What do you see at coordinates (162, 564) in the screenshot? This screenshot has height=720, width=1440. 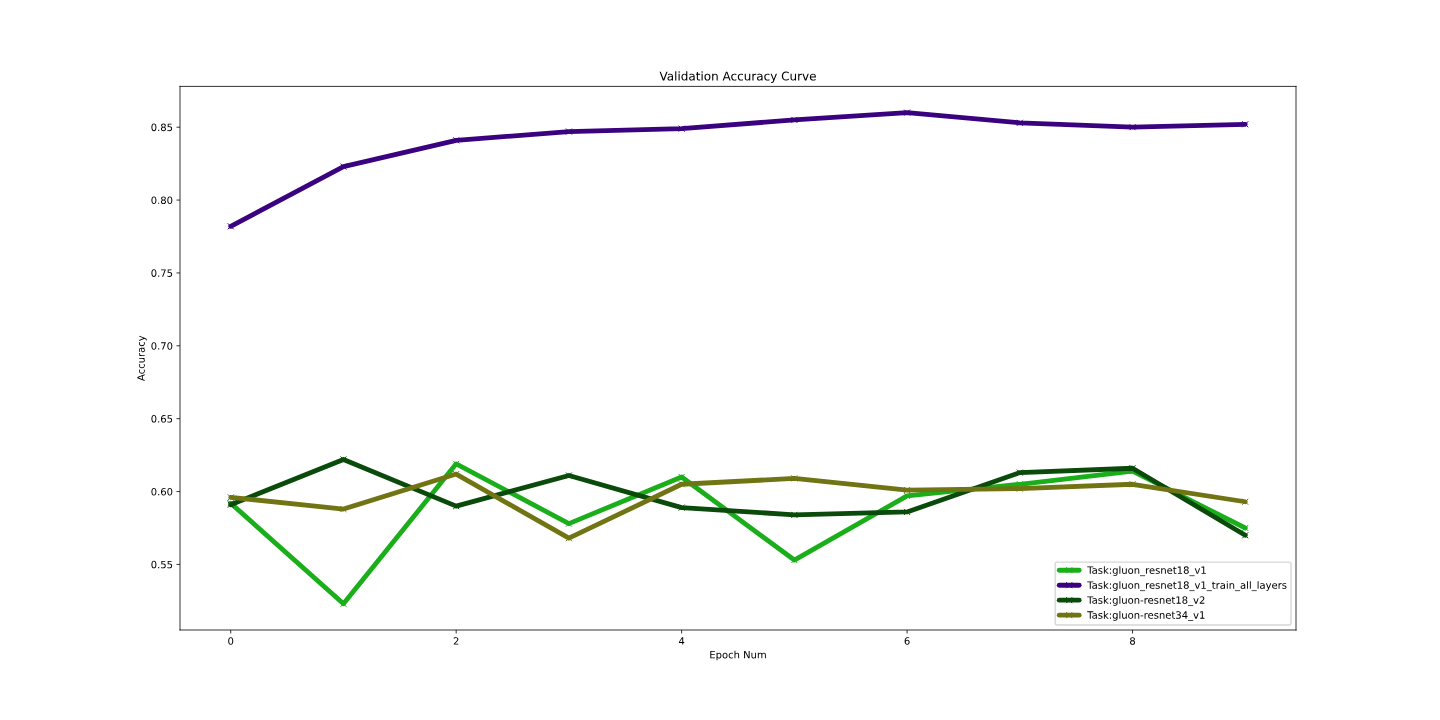 I see `y-tick-label: 0.55` at bounding box center [162, 564].